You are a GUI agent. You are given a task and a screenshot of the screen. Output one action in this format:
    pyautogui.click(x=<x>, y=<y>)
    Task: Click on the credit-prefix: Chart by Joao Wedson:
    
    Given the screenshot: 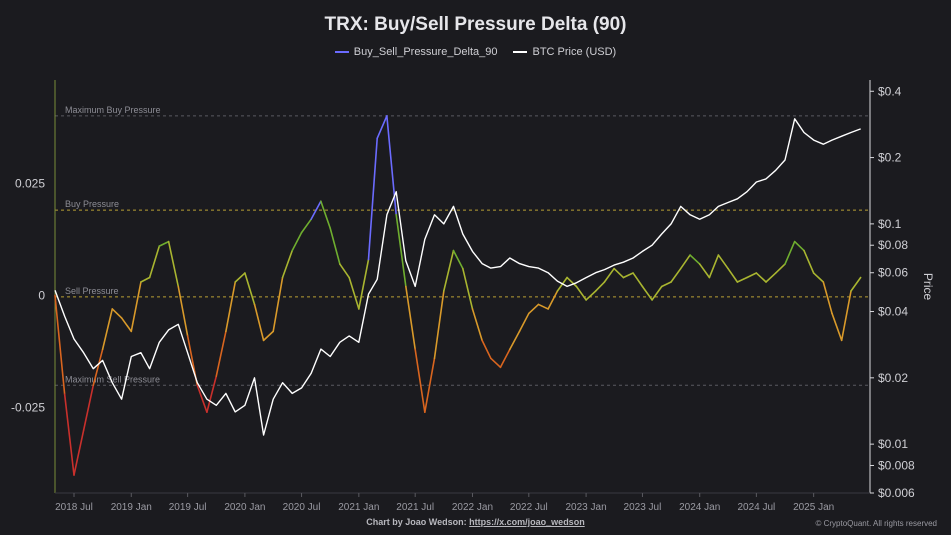 What is the action you would take?
    pyautogui.click(x=416, y=522)
    